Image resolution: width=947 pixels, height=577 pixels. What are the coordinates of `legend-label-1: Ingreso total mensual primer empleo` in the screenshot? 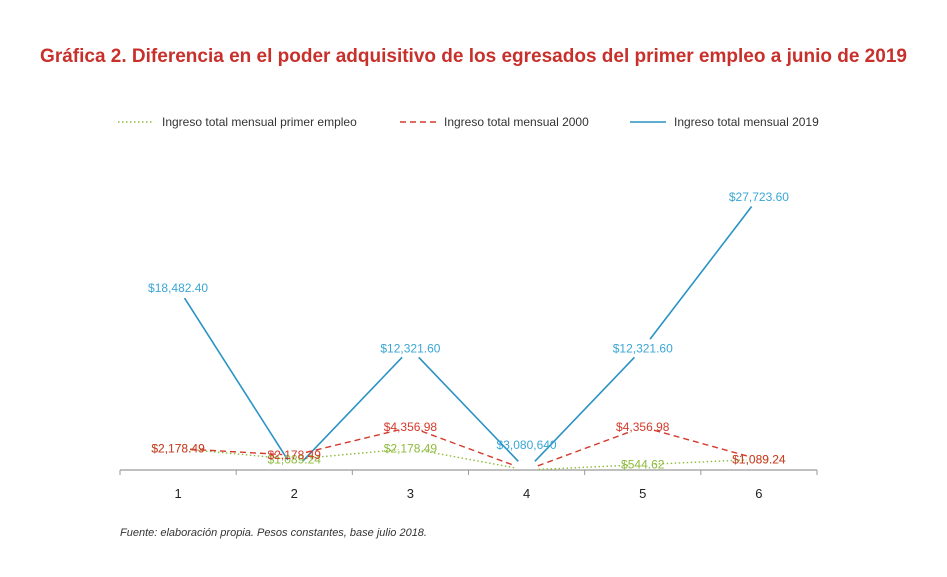 It's located at (259, 122).